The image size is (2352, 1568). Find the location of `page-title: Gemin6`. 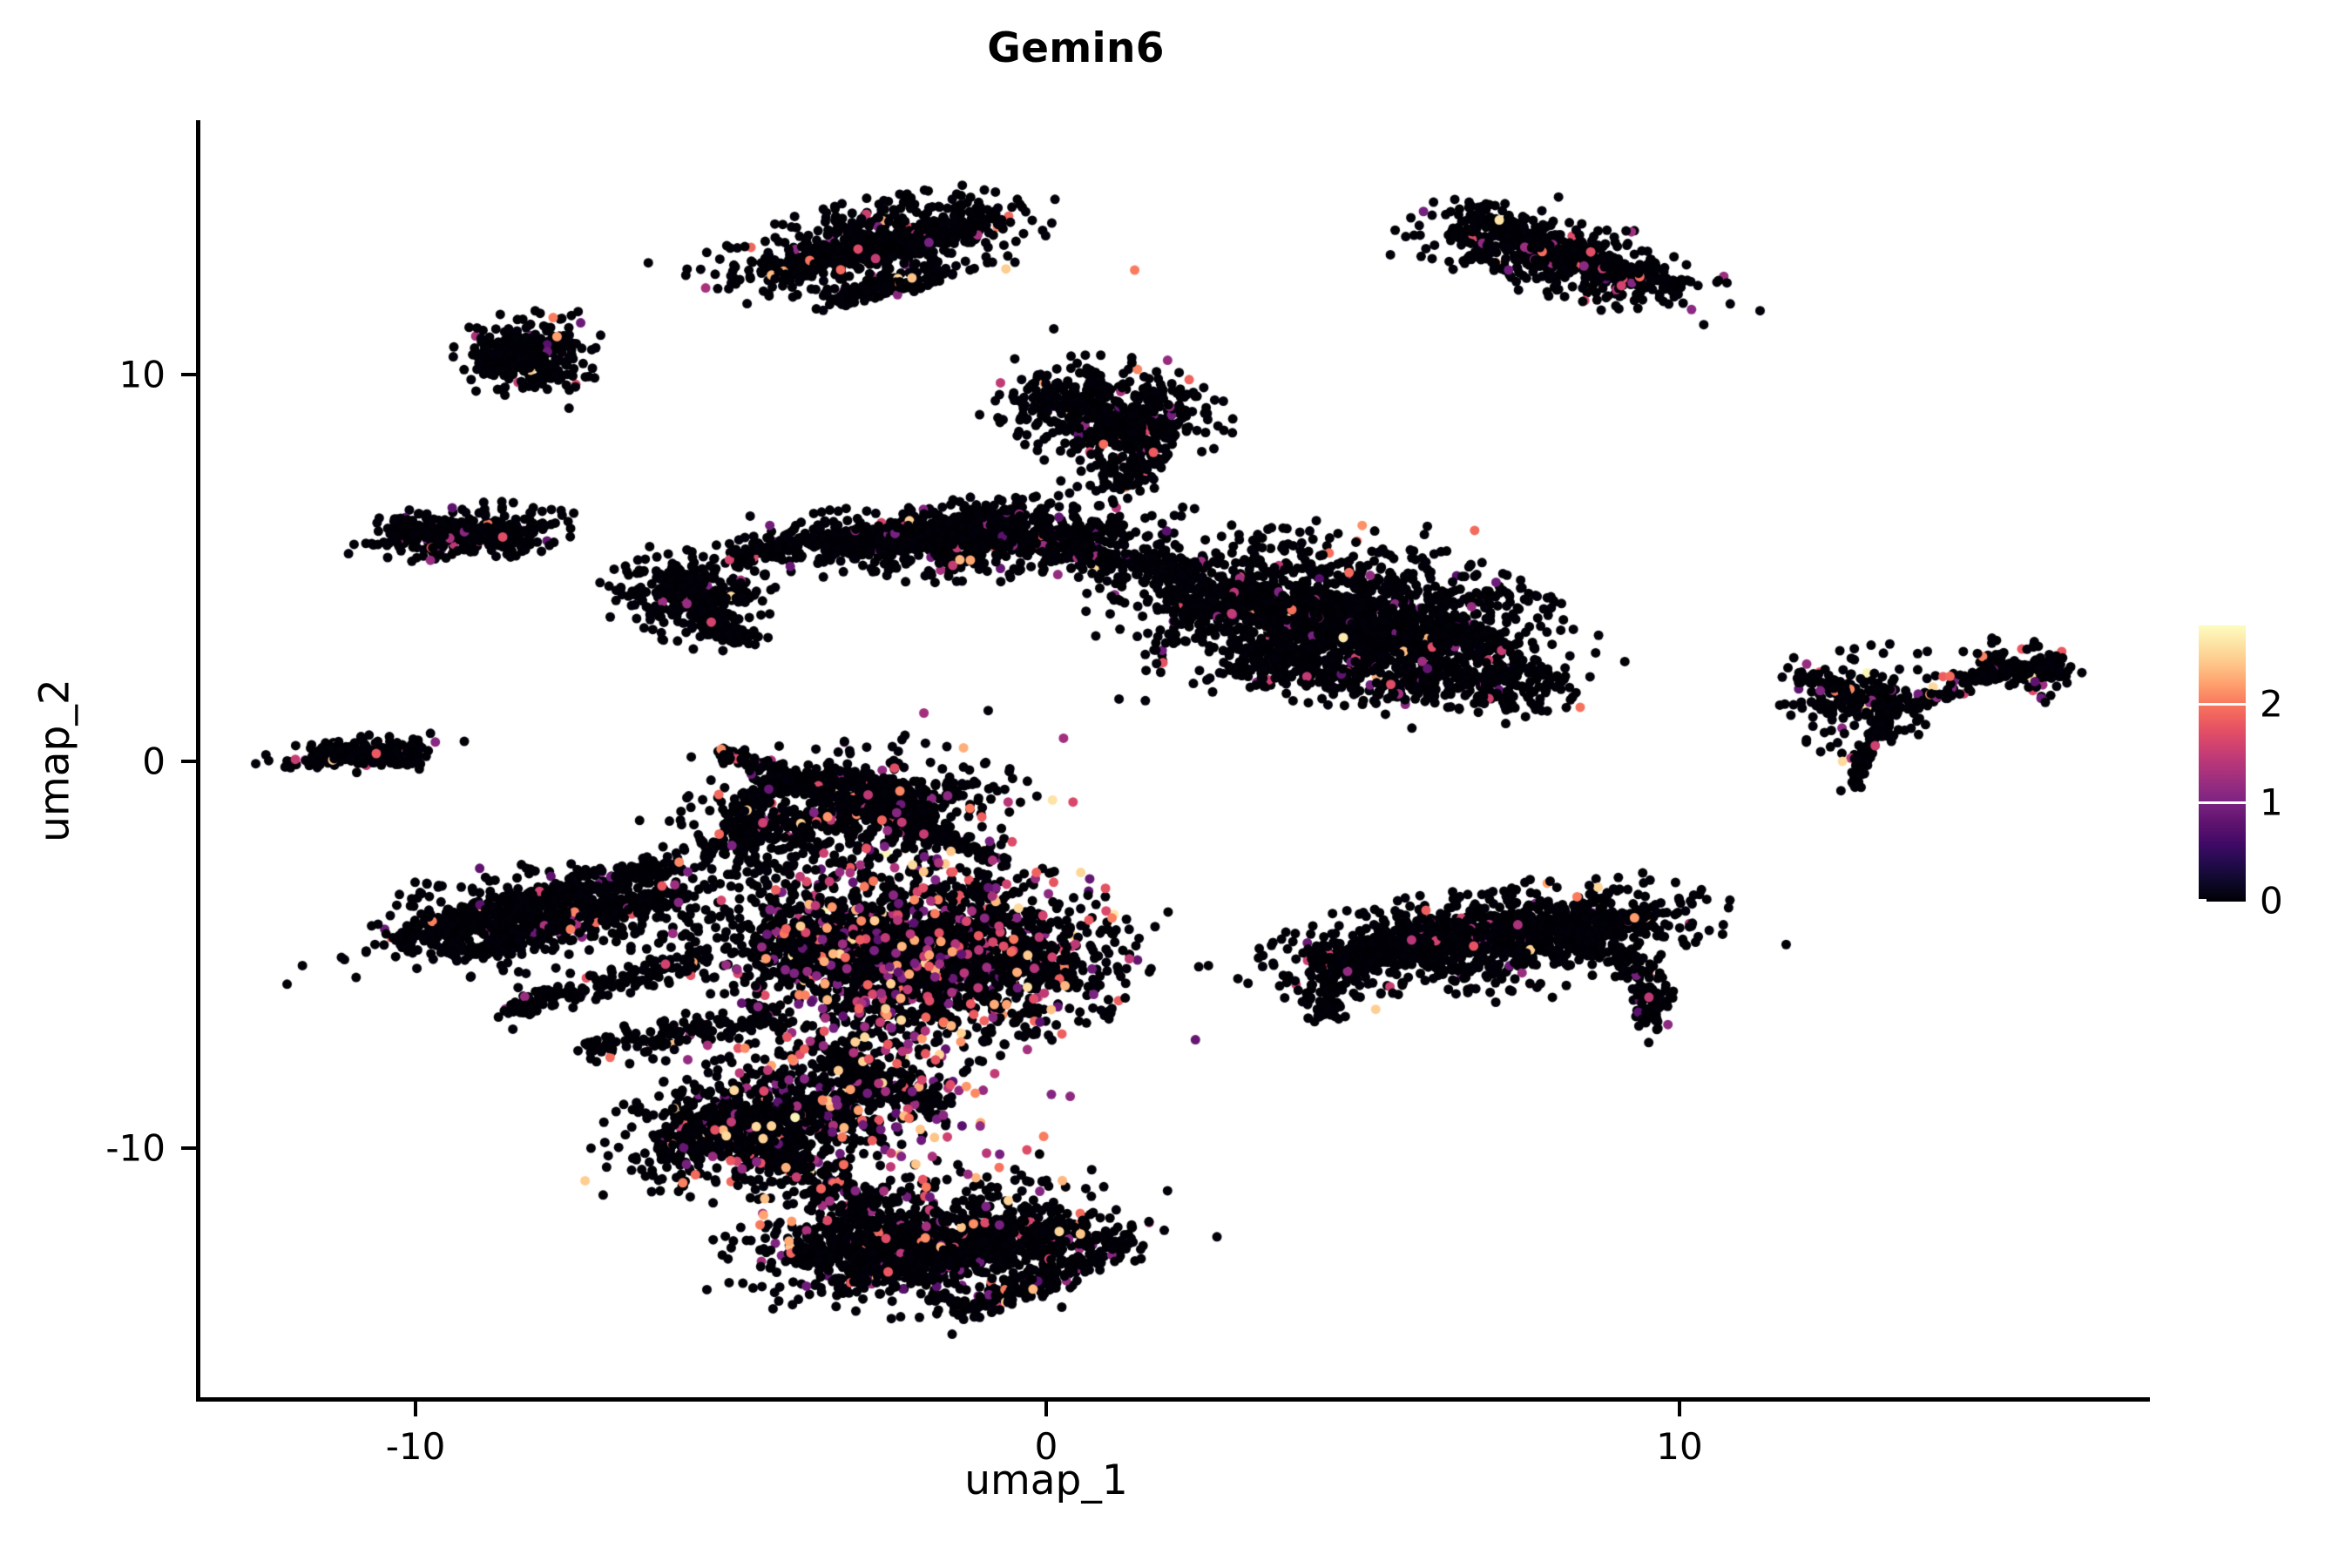

page-title: Gemin6 is located at coordinates (1076, 48).